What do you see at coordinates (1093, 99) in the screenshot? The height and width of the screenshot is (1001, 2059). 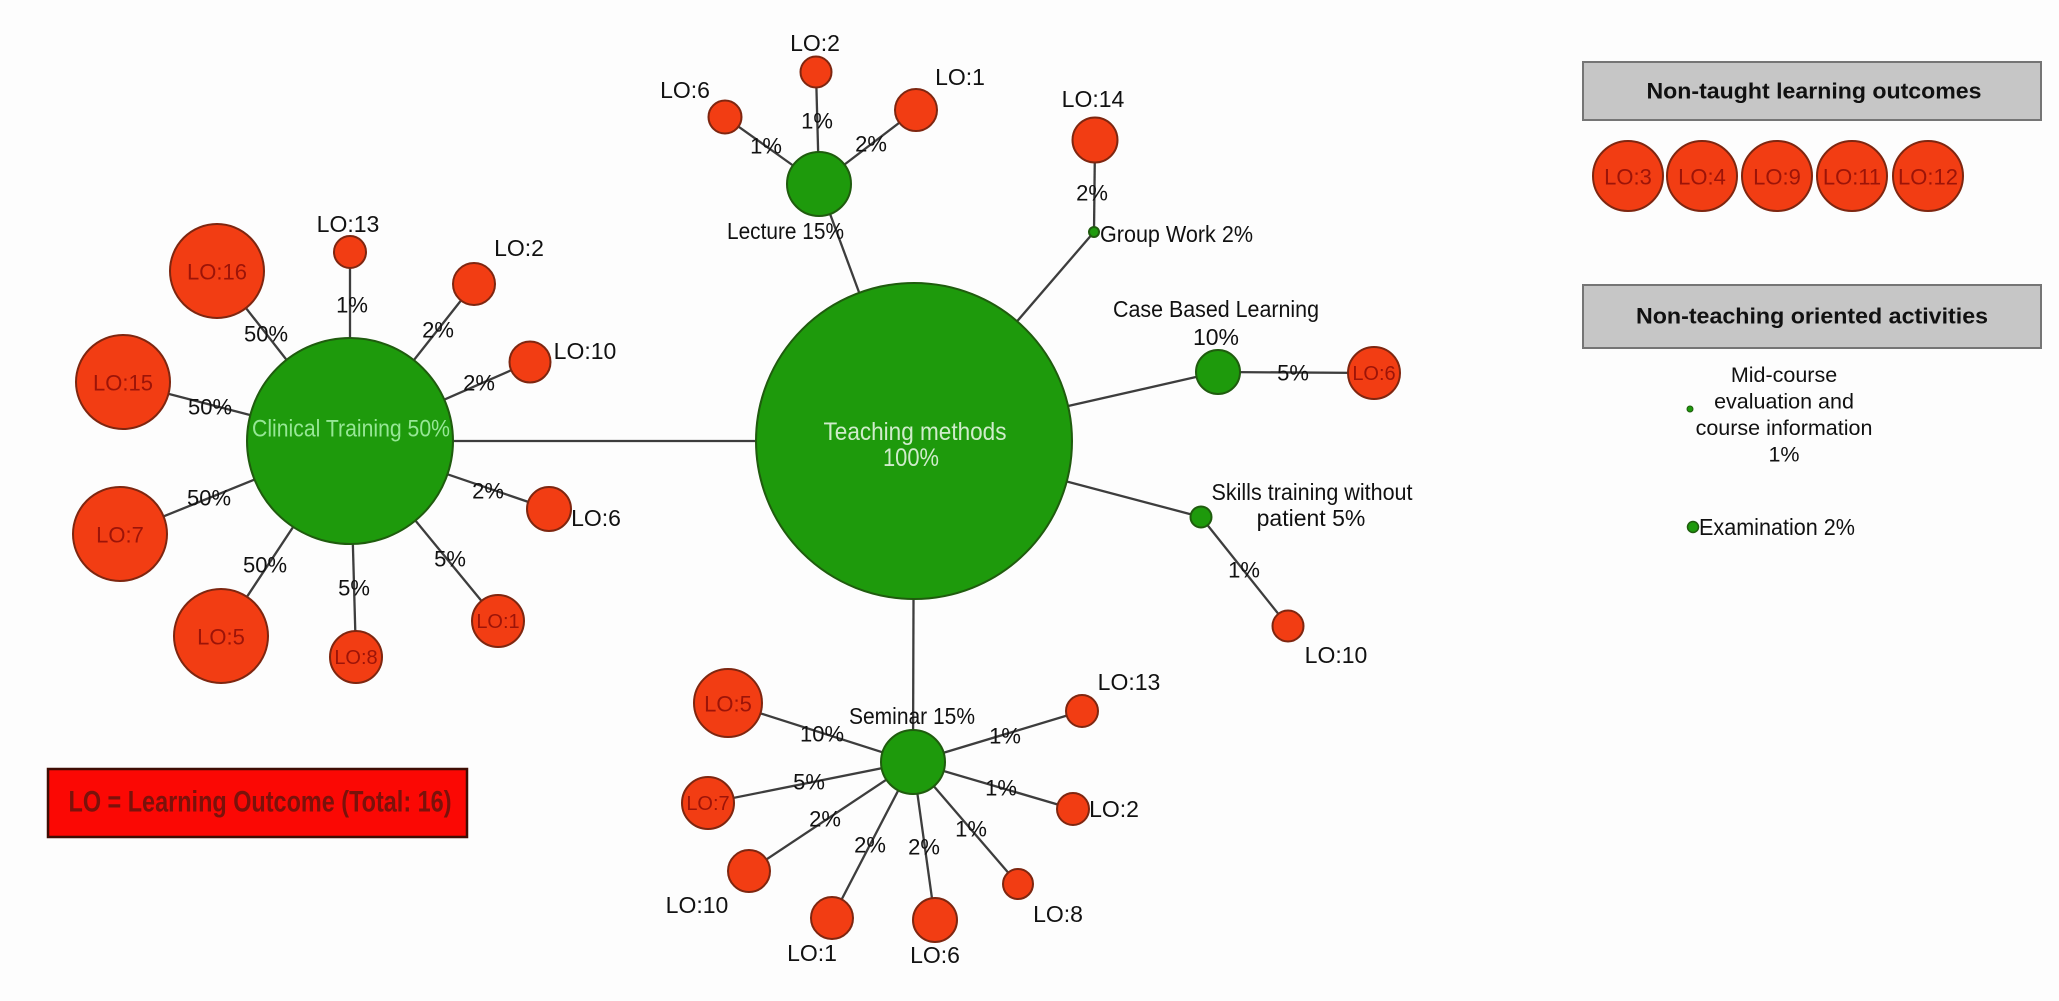 I see `svg-text: LO:14` at bounding box center [1093, 99].